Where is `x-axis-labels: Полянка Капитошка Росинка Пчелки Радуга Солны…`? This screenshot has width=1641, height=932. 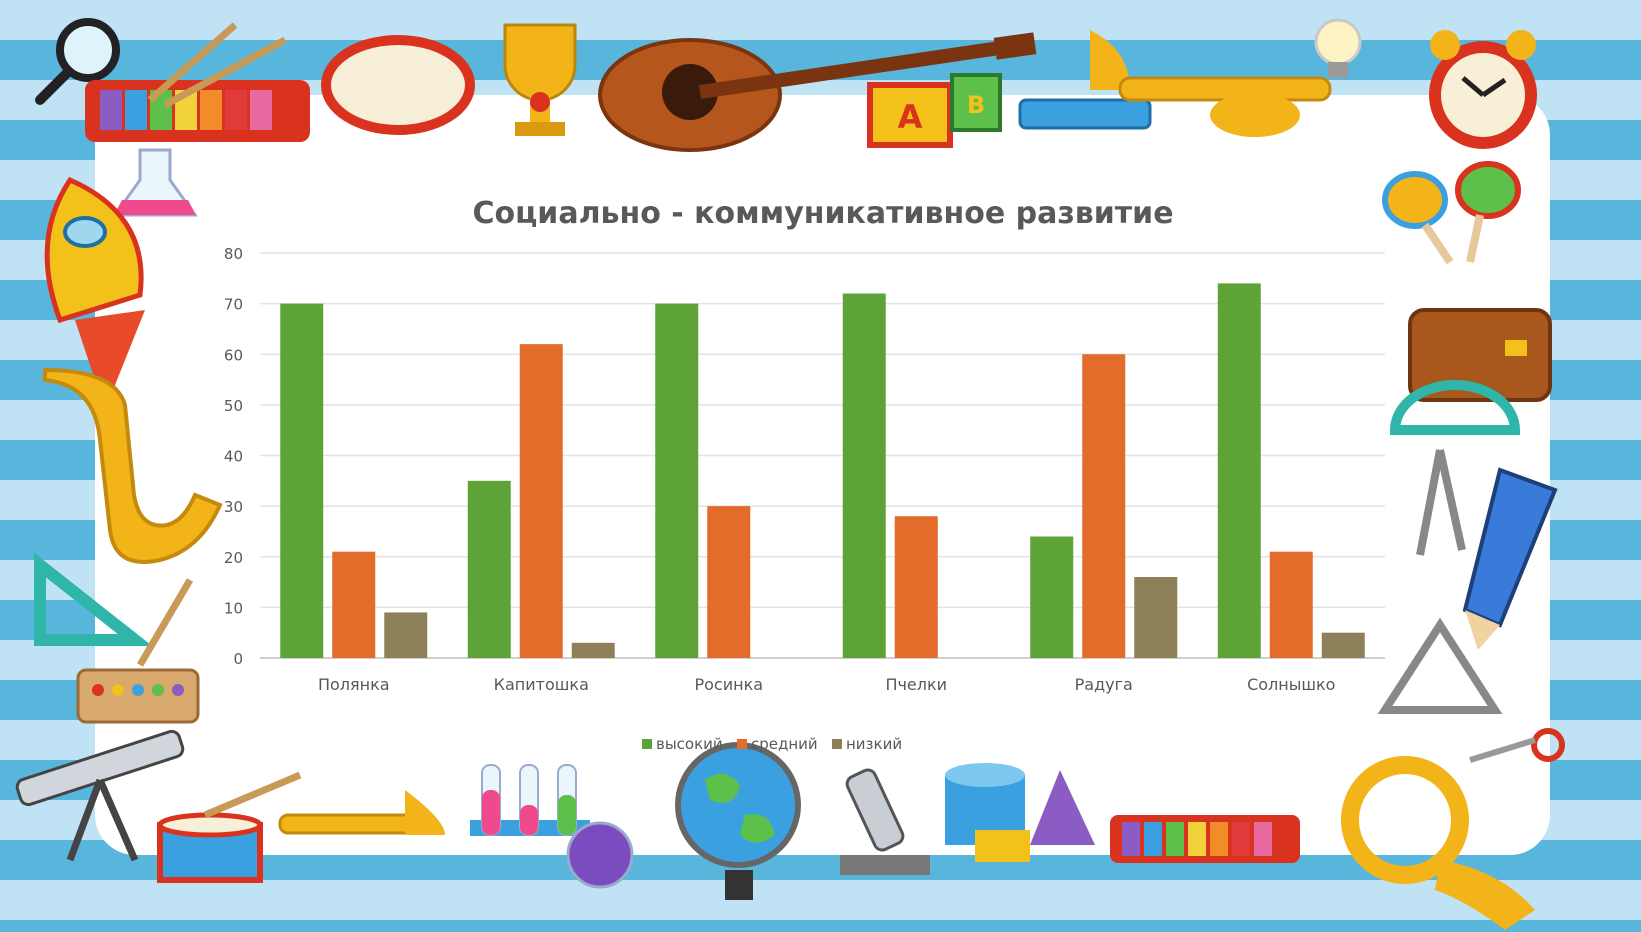 x-axis-labels: Полянка Капитошка Росинка Пчелки Радуга Солны… is located at coordinates (826, 684).